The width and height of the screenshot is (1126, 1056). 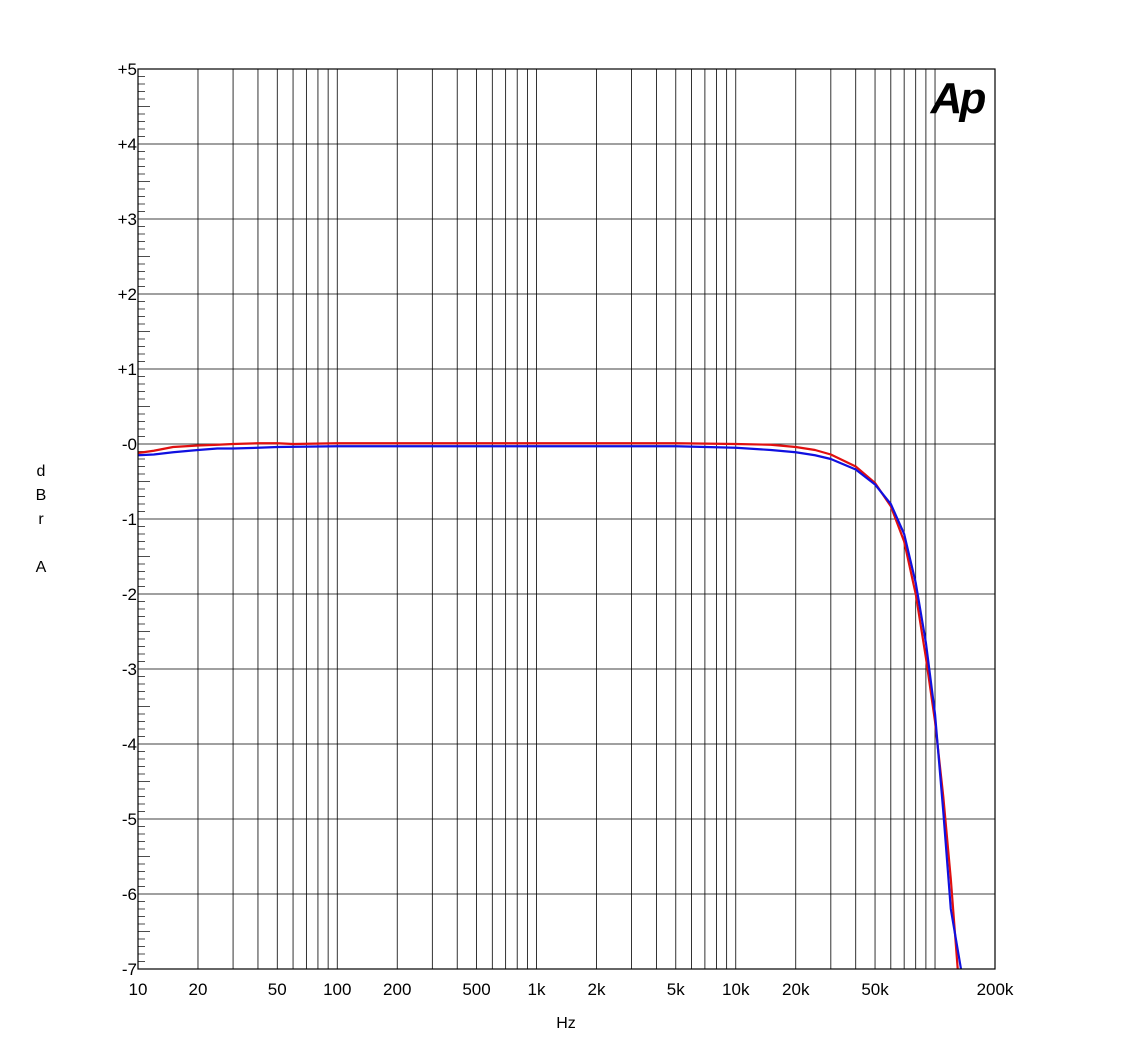 I want to click on x-tick-label: 500, so click(x=476, y=989).